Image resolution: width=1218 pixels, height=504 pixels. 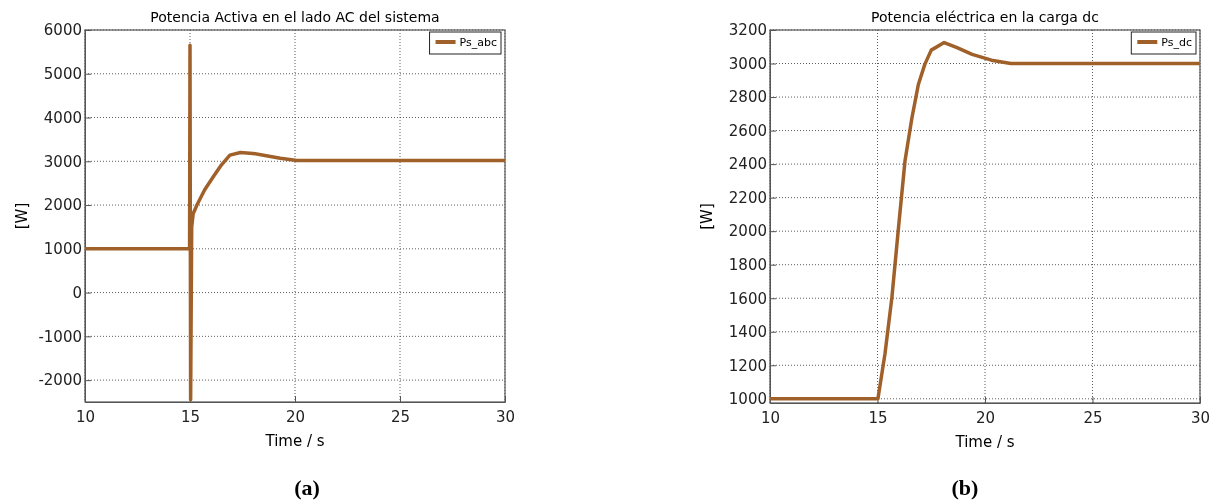 I want to click on y-tick-label: 0, so click(x=77, y=292).